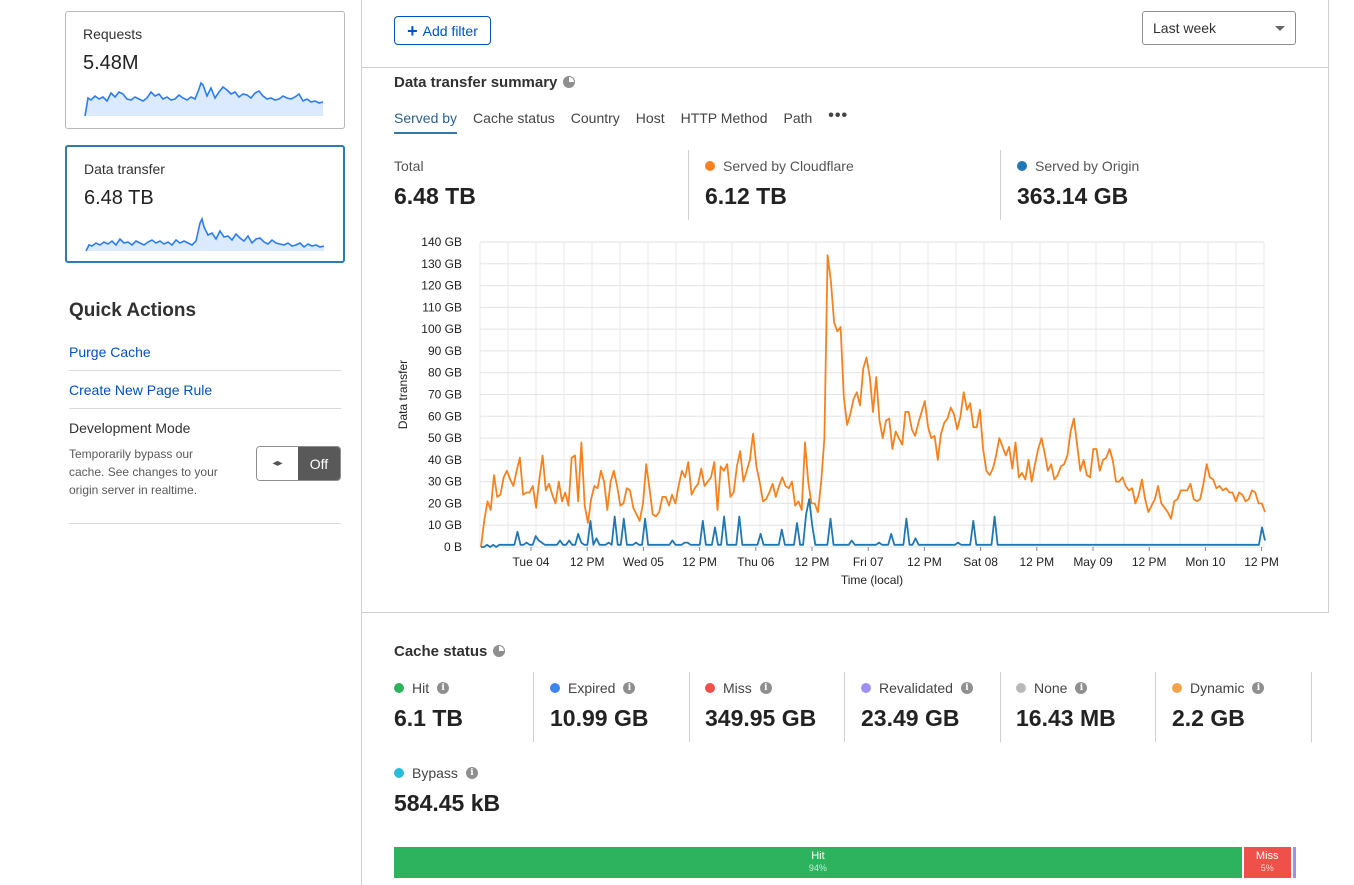 The width and height of the screenshot is (1354, 885). I want to click on requests-value: 5.48M, so click(111, 63).